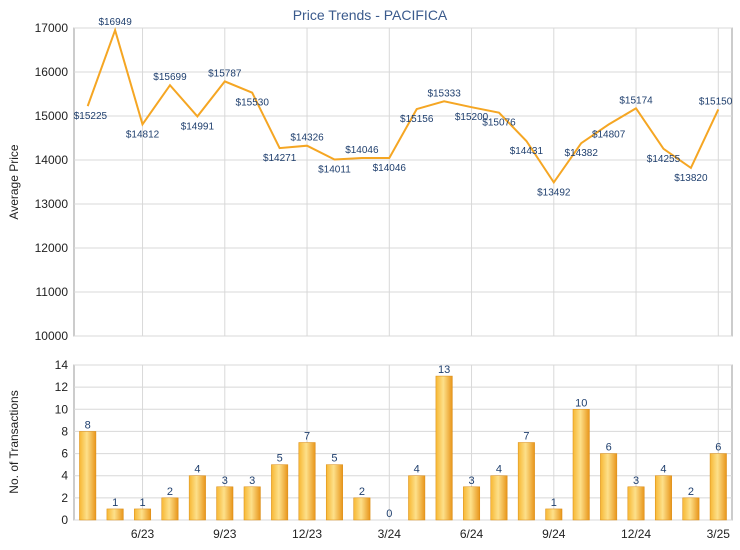 The height and width of the screenshot is (550, 740). I want to click on transactions-value-label: 10, so click(581, 403).